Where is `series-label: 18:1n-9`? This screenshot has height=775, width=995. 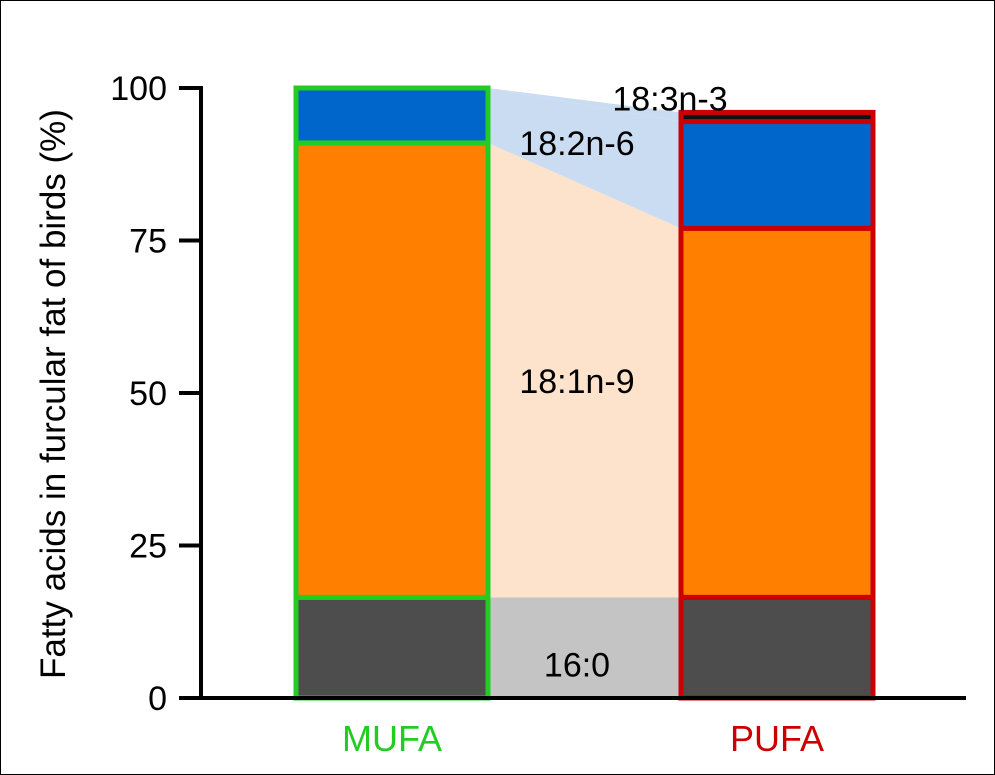
series-label: 18:1n-9 is located at coordinates (576, 382).